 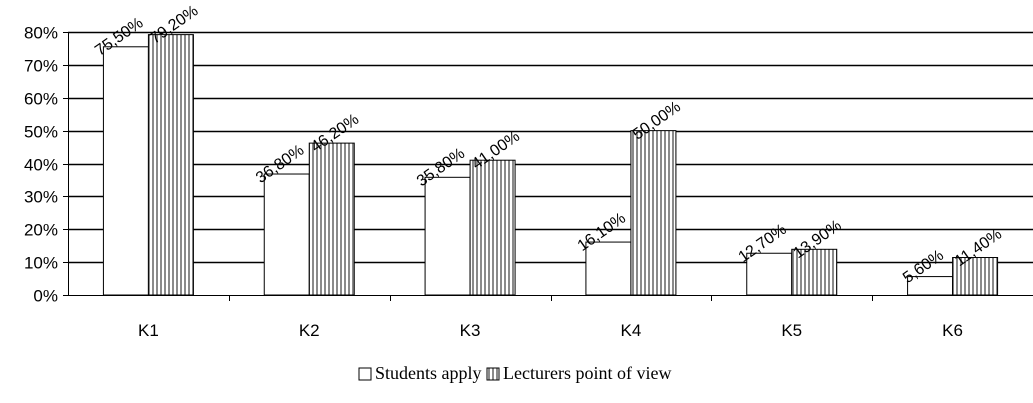 I want to click on y-tick-label: 80%, so click(x=41, y=33).